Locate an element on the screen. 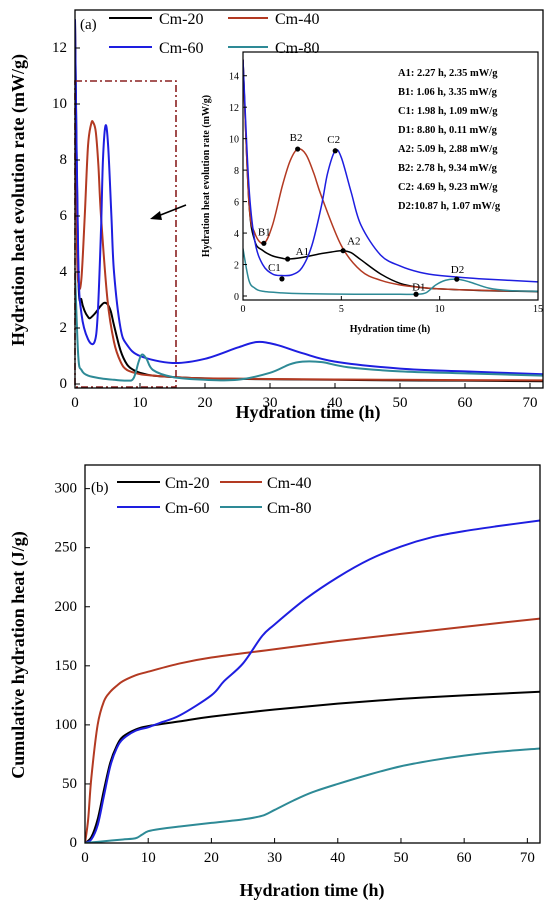  inset-points: A1 B1 C1 D1 A2 B2 C2 D2 is located at coordinates (361, 214).